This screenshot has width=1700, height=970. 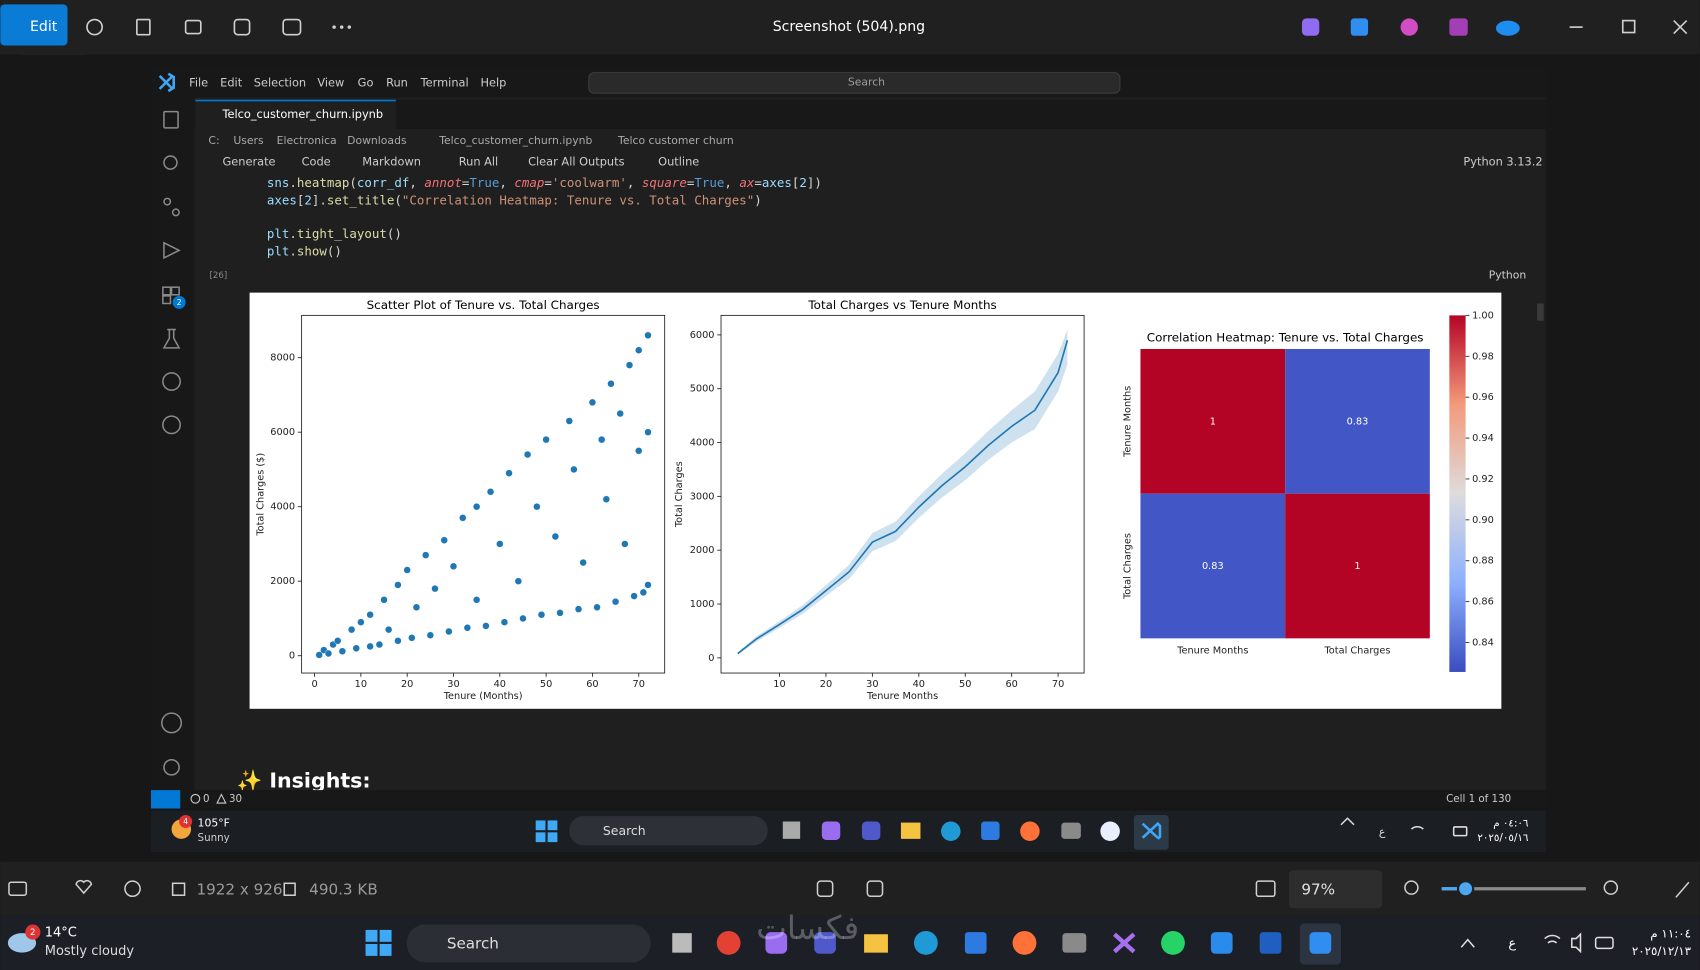 I want to click on heatmap-cell, so click(x=1213, y=421).